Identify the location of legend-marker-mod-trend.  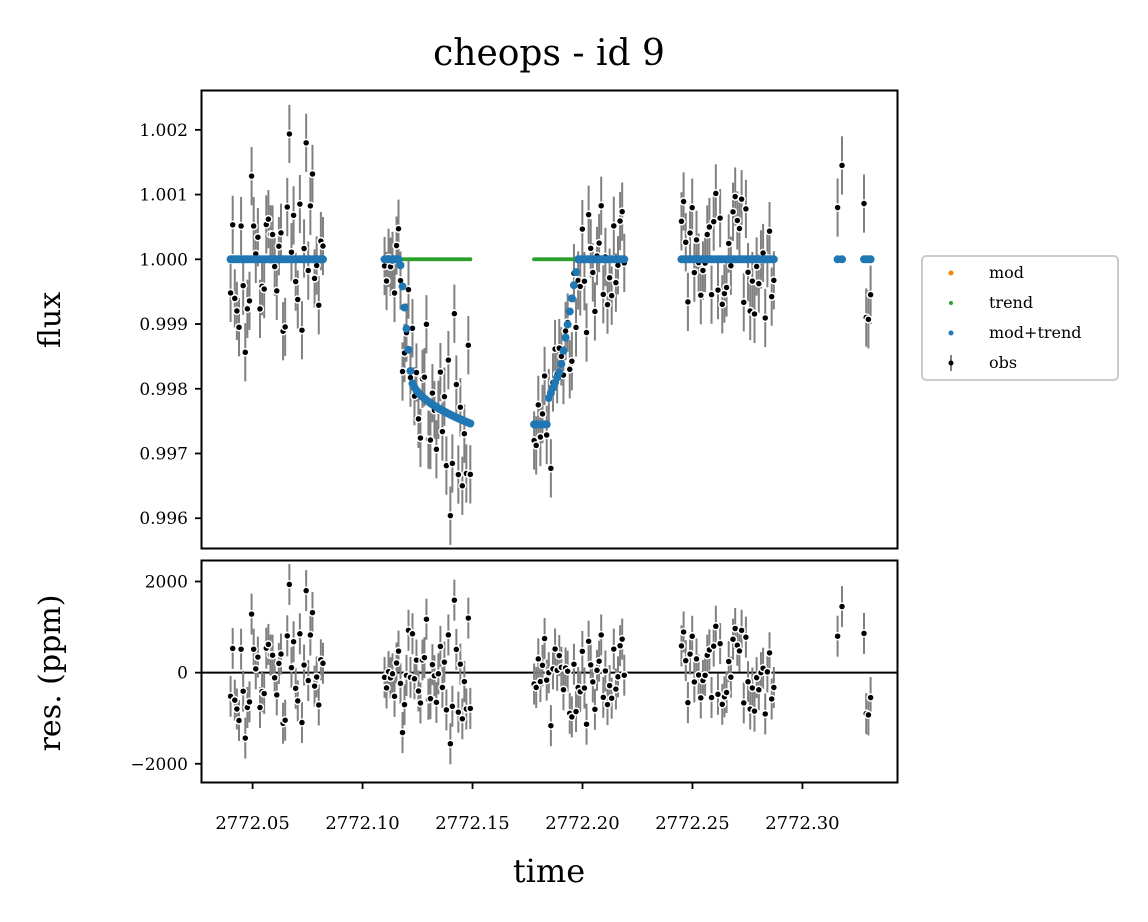
(951, 333).